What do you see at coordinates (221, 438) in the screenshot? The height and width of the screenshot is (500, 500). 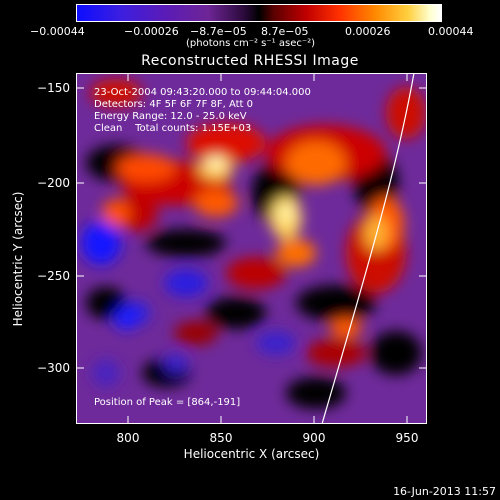 I see `x-tick-label: 850` at bounding box center [221, 438].